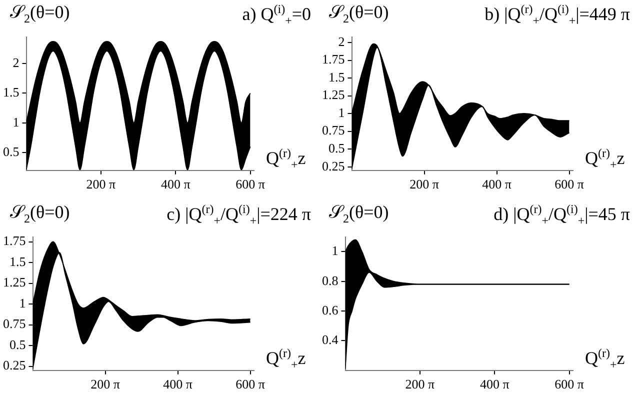 Image resolution: width=638 pixels, height=400 pixels. I want to click on chart-title: d) |Q$^{(r)}$$_{+}$/Q$^{(i)}$$_{+}$|=45 π, so click(562, 215).